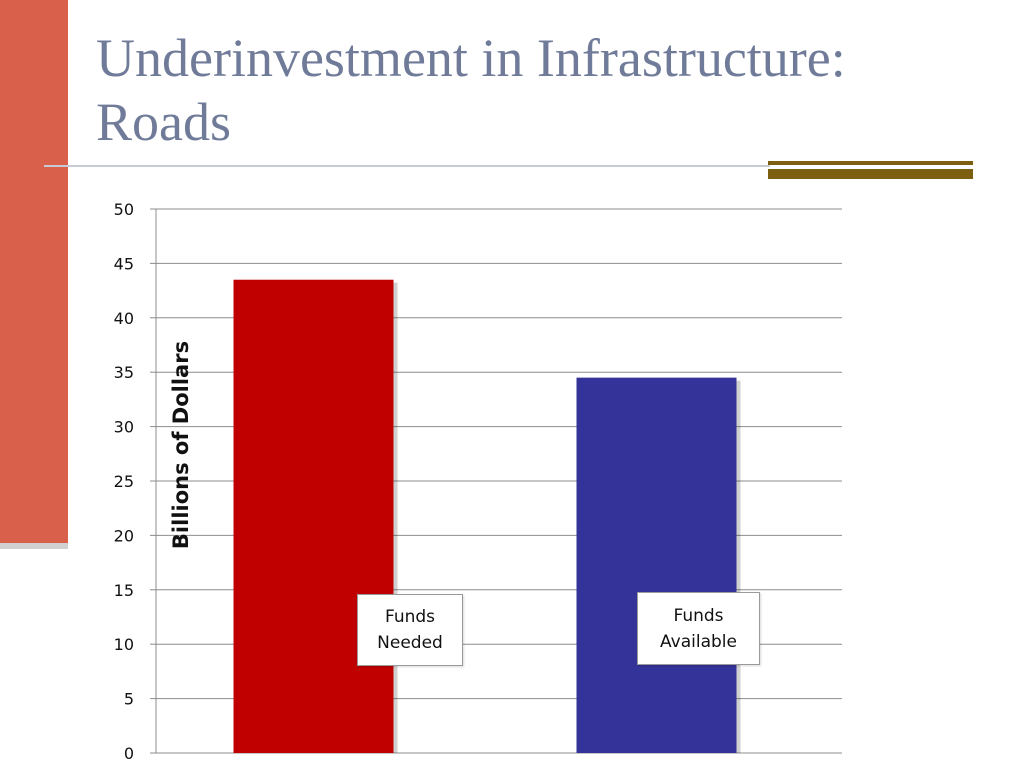  What do you see at coordinates (870, 174) in the screenshot?
I see `accent-rule-bottom` at bounding box center [870, 174].